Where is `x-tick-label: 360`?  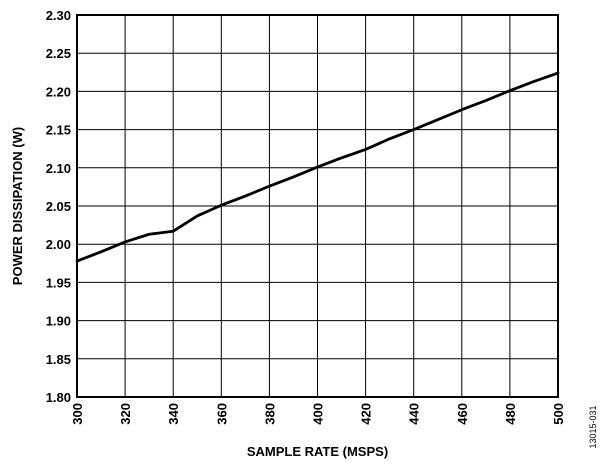
x-tick-label: 360 is located at coordinates (221, 414).